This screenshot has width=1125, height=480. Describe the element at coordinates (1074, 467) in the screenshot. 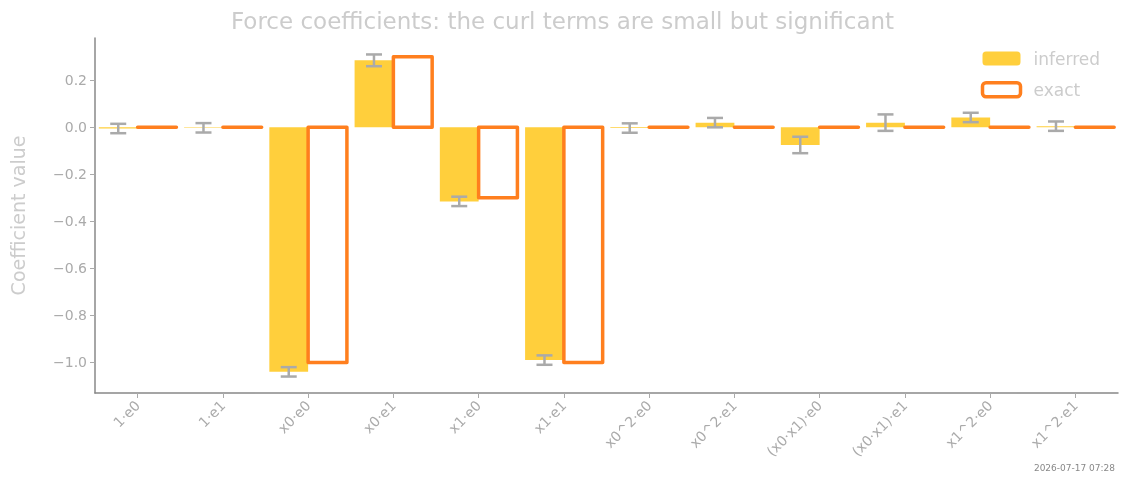

I see `text: 2026-07-17 07:28` at that location.